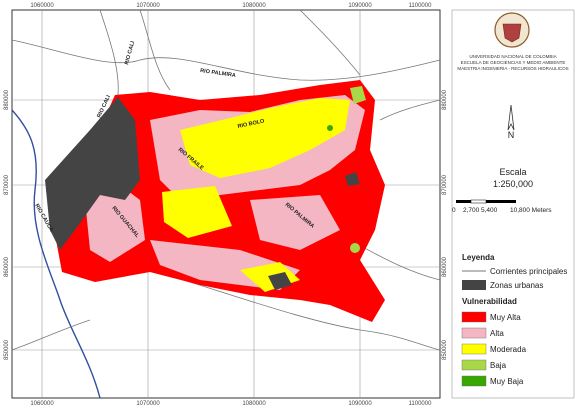  I want to click on institution-line: UNIVERSIDAD NACIONAL DE COLOMBIA, so click(512, 56).